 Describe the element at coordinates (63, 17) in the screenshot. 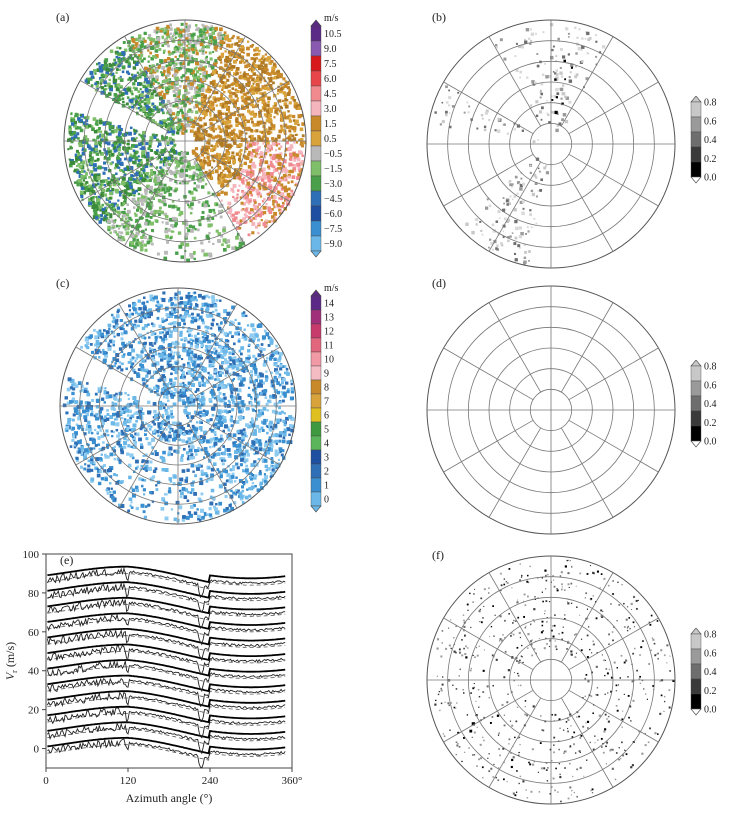

I see `panel-label-a: (a)` at that location.